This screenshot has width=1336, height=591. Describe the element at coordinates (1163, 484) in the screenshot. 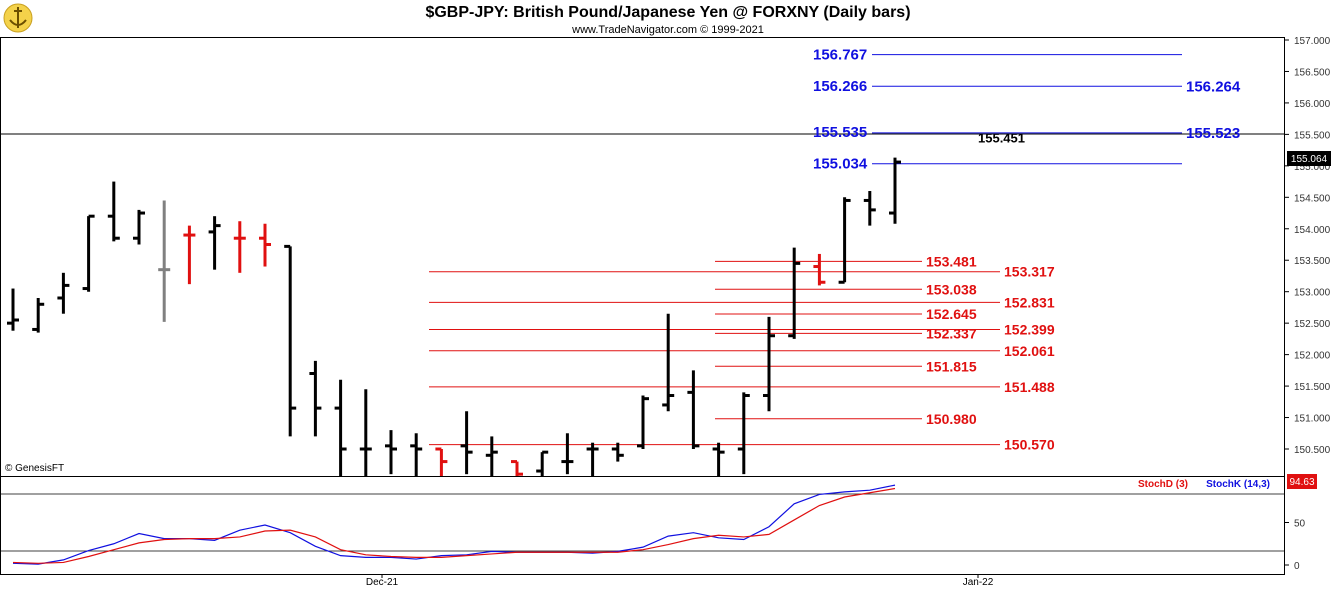

I see `legend-stochd: StochD (3)` at that location.